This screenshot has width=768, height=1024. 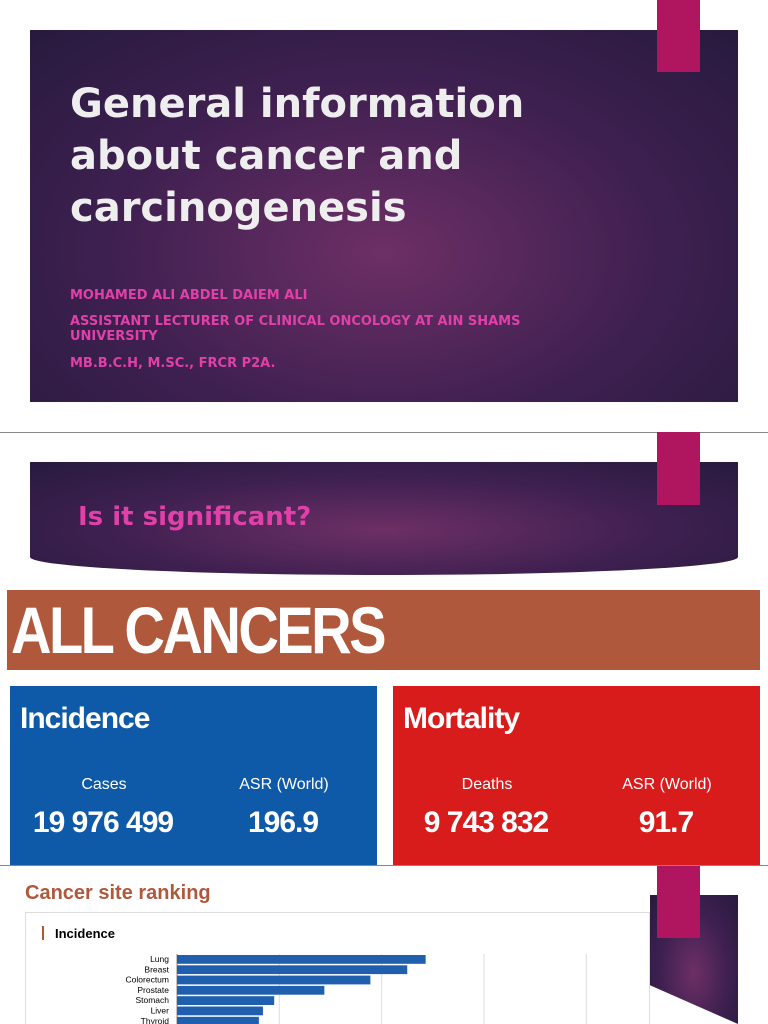 I want to click on card-label: Deaths, so click(x=487, y=784).